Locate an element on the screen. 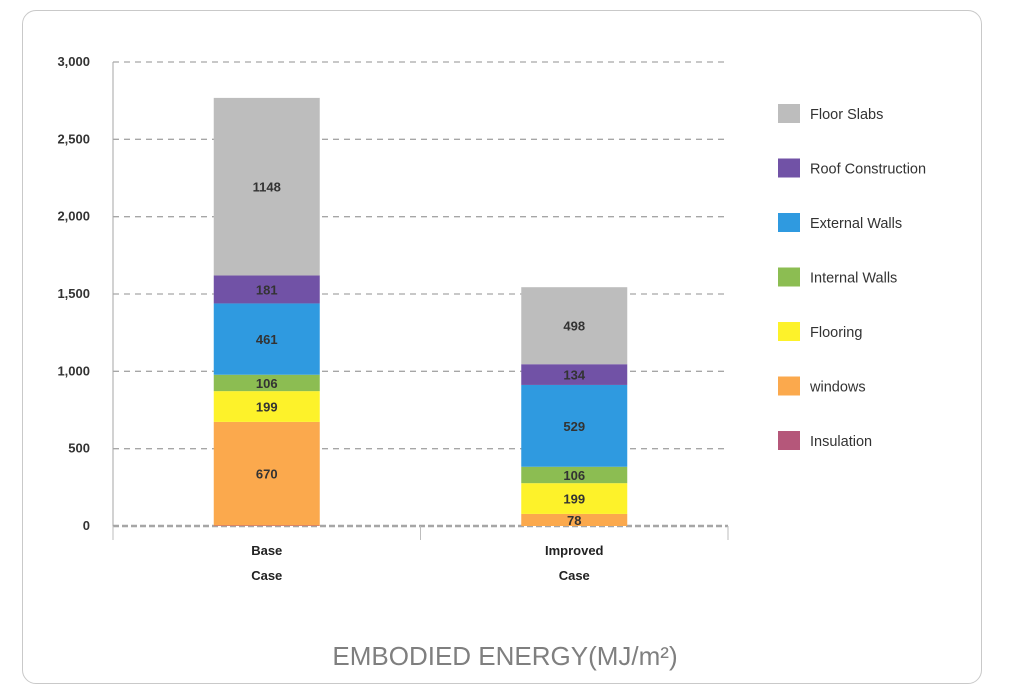 This screenshot has height=688, width=1014. y-tick-label: 1,000 is located at coordinates (73, 370).